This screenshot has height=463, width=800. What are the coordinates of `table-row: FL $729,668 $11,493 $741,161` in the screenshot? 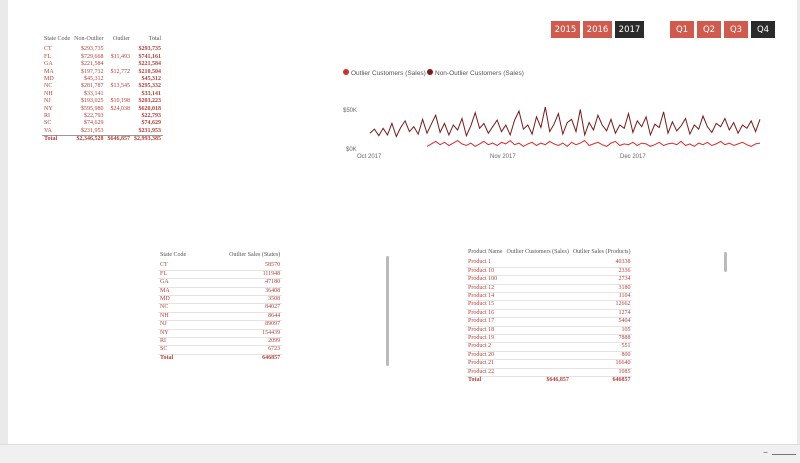 It's located at (102, 57).